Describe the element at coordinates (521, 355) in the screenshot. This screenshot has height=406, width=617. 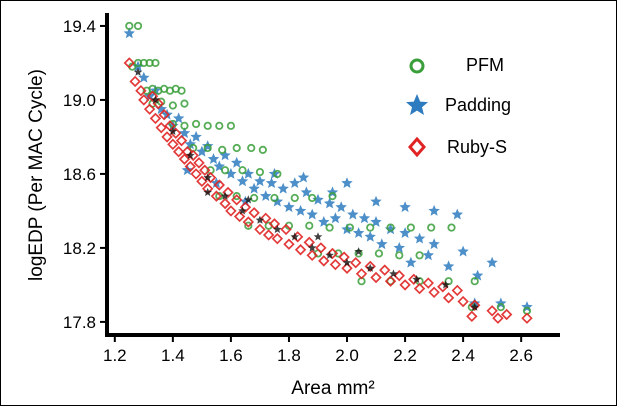
I see `x-tick-label: 2.6` at that location.